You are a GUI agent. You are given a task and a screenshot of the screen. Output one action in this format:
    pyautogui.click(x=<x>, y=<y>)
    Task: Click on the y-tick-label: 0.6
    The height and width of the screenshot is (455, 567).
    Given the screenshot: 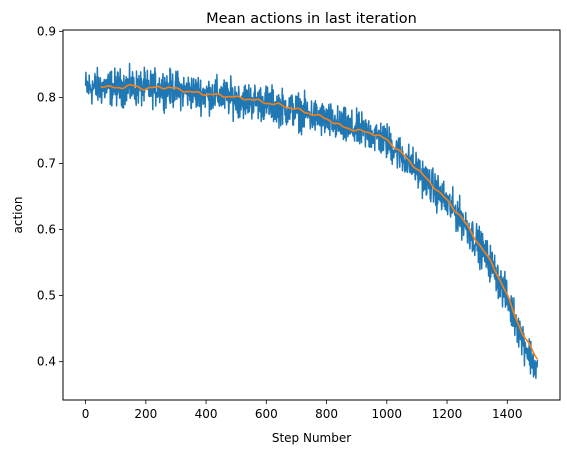 What is the action you would take?
    pyautogui.click(x=46, y=230)
    